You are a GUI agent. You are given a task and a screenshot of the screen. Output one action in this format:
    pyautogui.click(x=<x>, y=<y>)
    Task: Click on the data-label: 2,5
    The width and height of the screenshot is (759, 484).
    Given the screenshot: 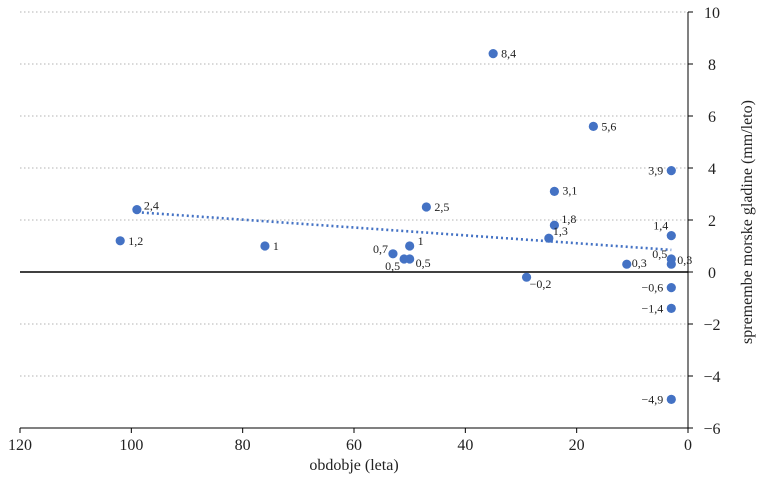 What is the action you would take?
    pyautogui.click(x=441, y=207)
    